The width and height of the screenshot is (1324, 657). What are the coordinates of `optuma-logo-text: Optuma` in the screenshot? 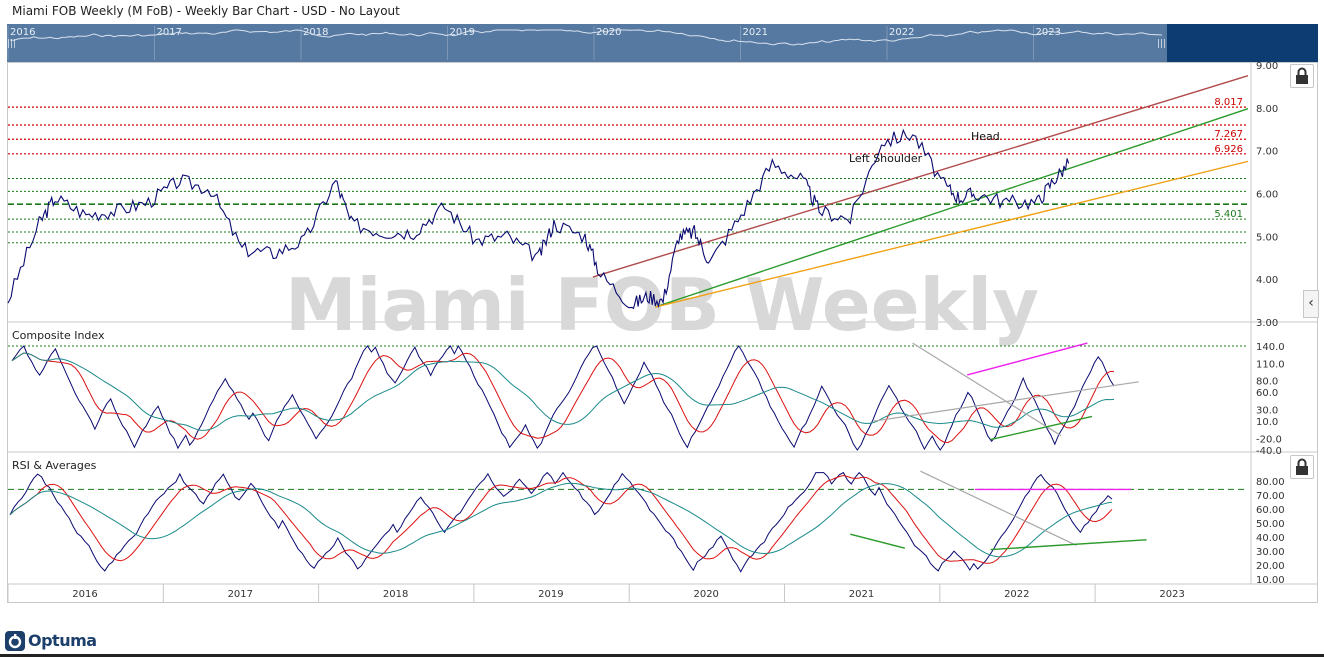 It's located at (62, 640).